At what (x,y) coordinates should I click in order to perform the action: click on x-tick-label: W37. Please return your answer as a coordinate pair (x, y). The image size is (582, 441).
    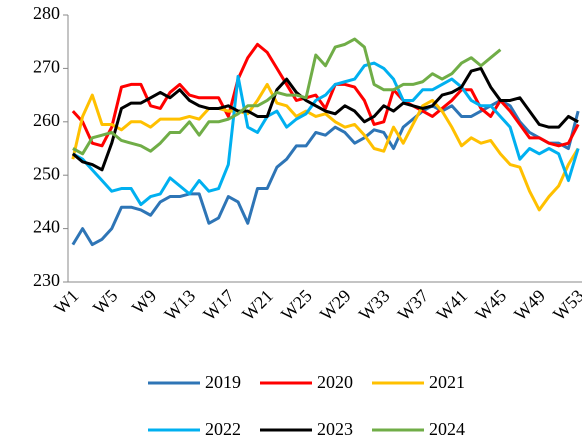
    Looking at the image, I should click on (413, 305).